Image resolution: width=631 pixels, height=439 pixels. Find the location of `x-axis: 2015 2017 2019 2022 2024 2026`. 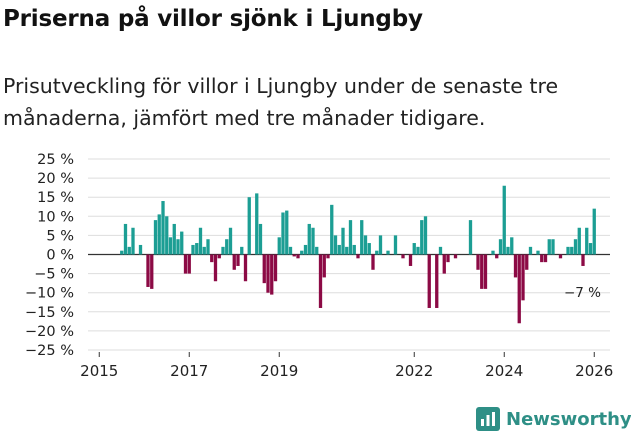

x-axis: 2015 2017 2019 2022 2024 2026 is located at coordinates (346, 366).